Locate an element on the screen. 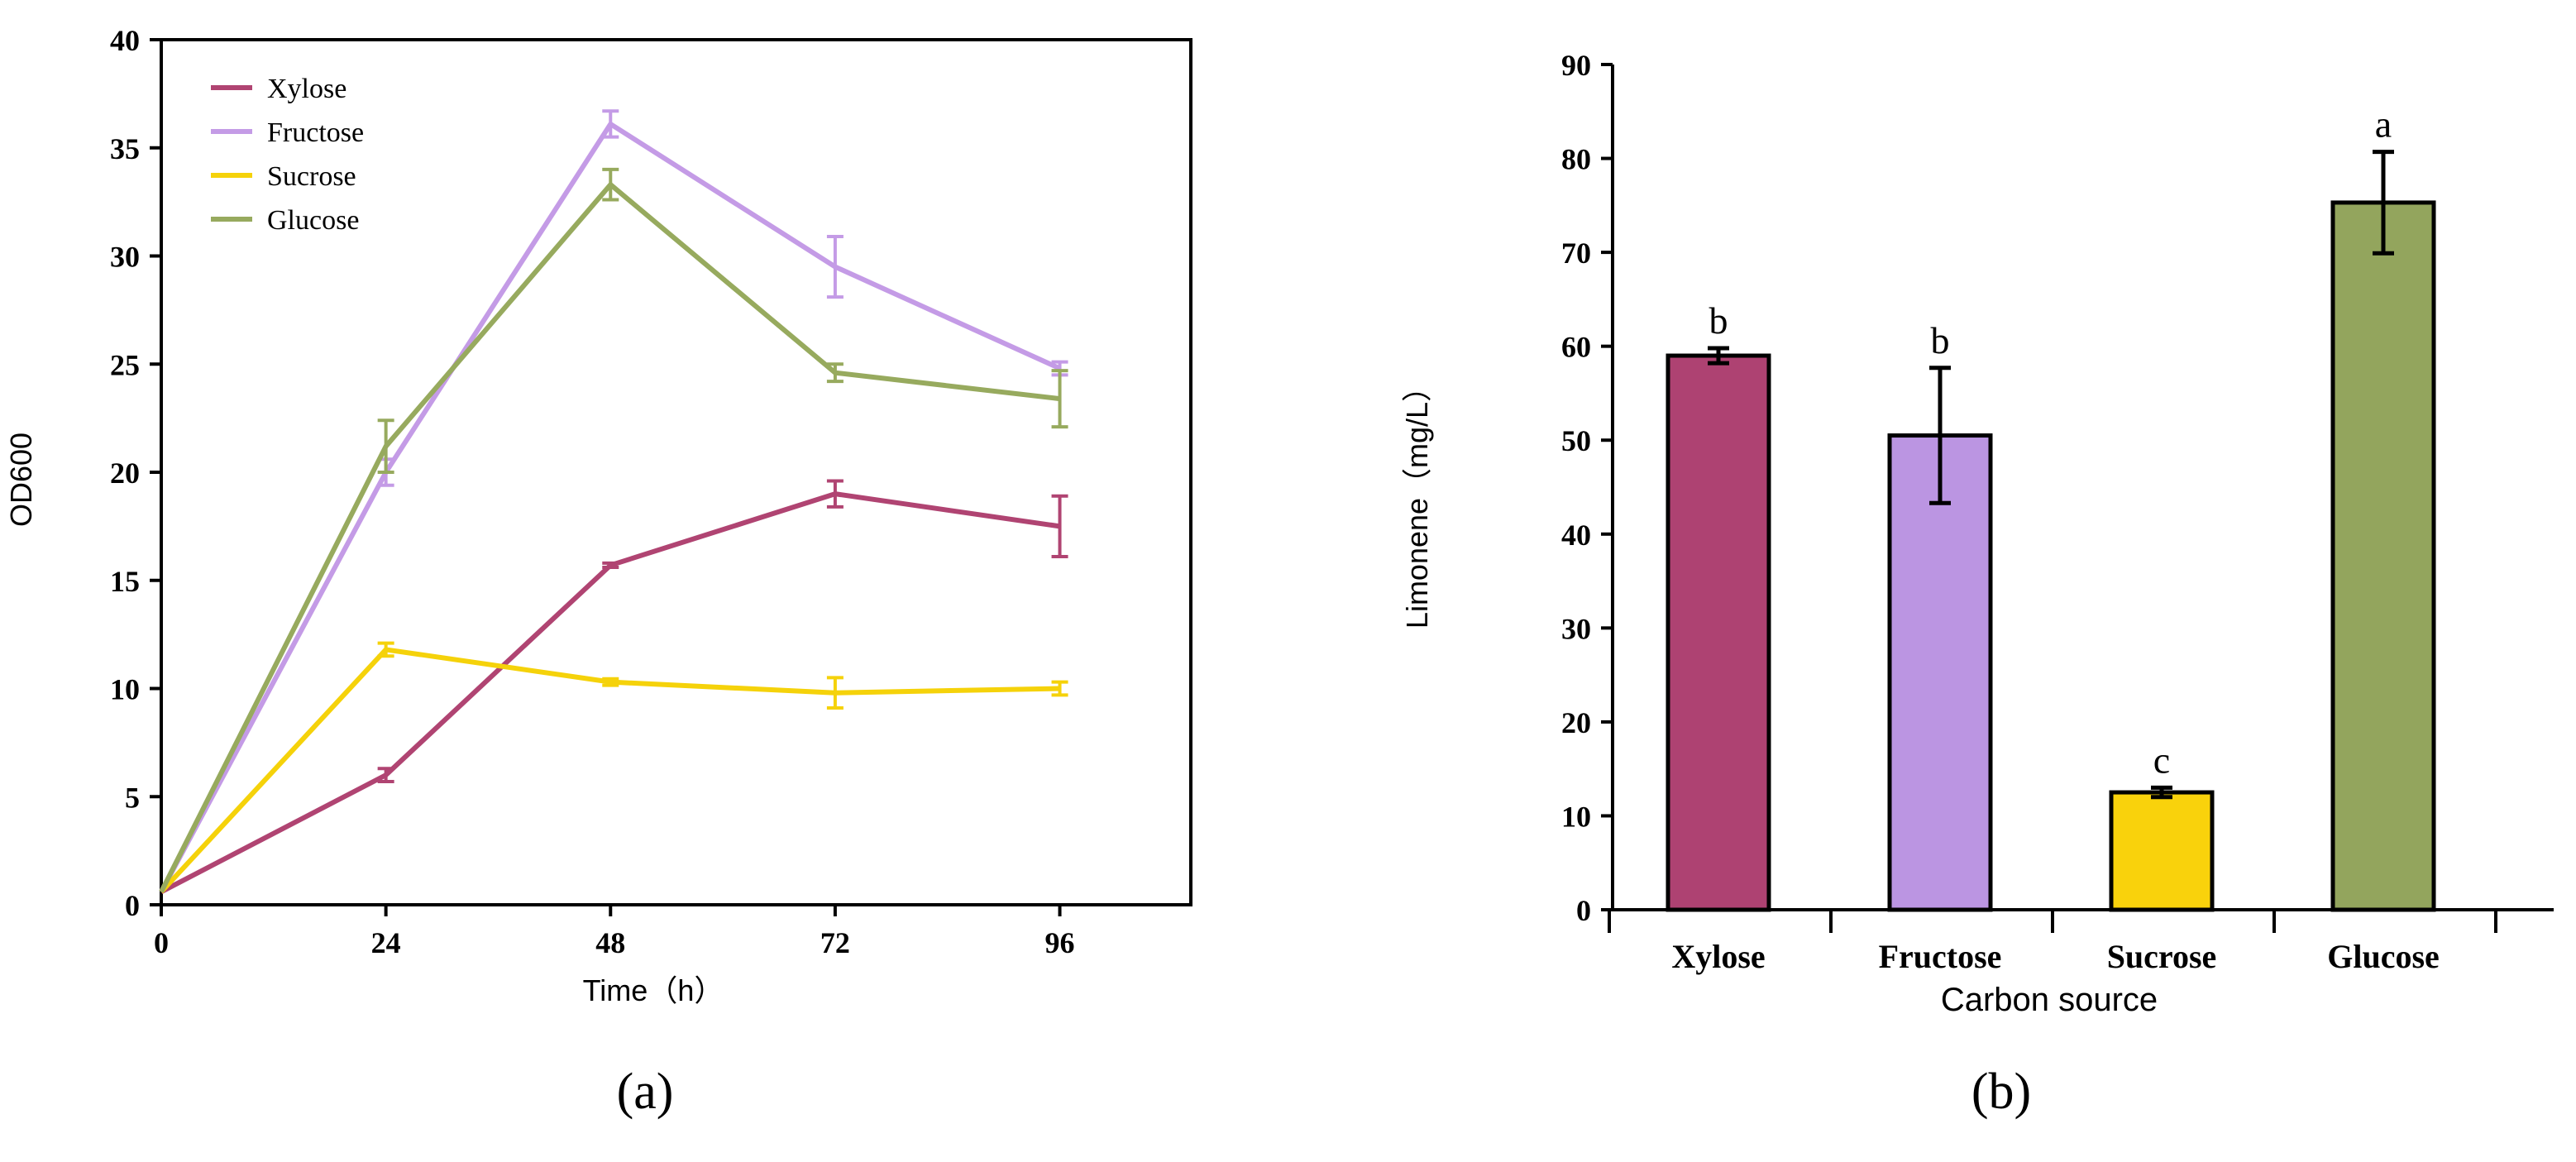 This screenshot has height=1162, width=2576. category-label: Xylose is located at coordinates (1718, 956).